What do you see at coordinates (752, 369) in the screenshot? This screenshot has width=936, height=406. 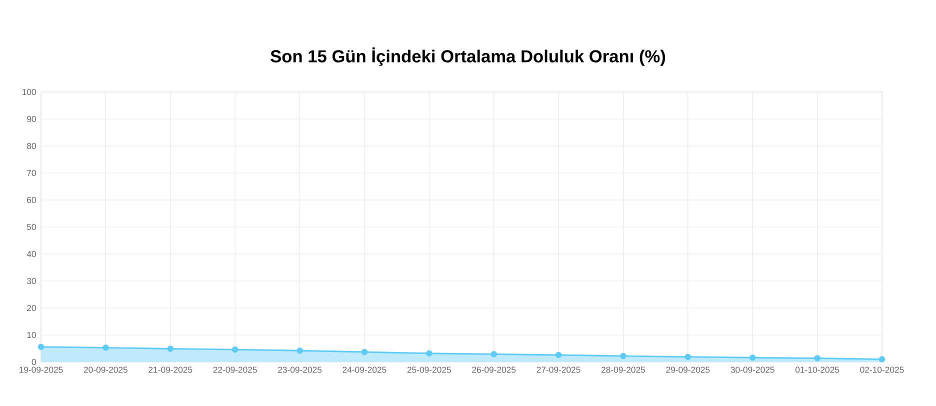 I see `x-tick-label: 30-09-2025` at bounding box center [752, 369].